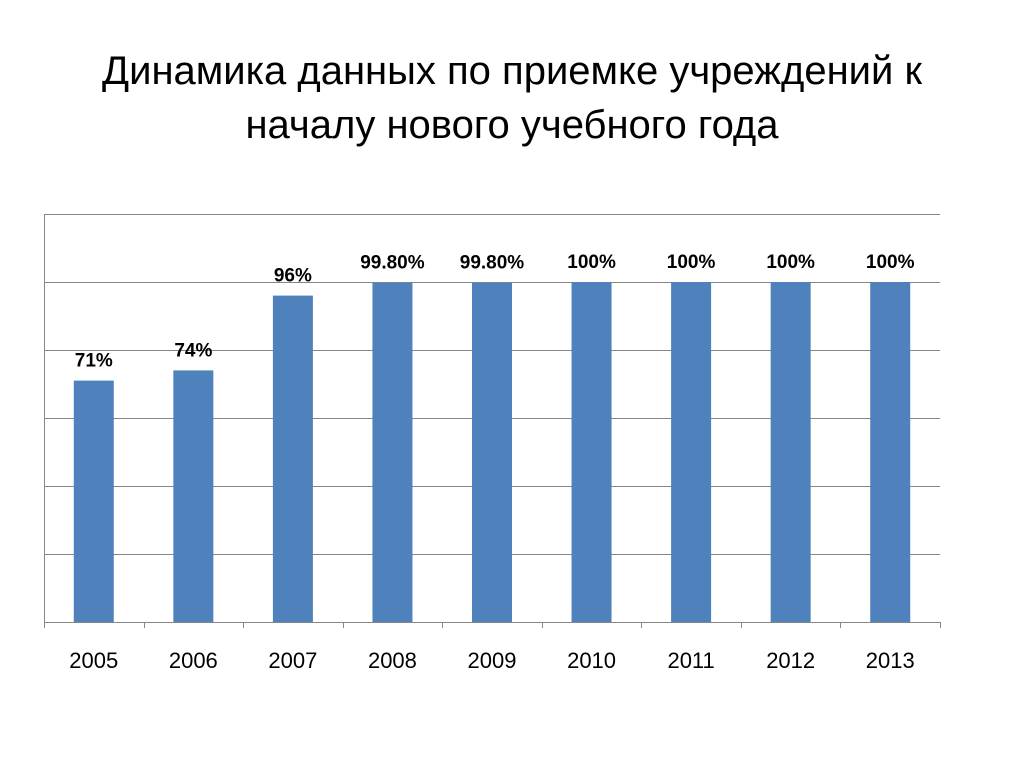  I want to click on bar-2012, so click(790, 452).